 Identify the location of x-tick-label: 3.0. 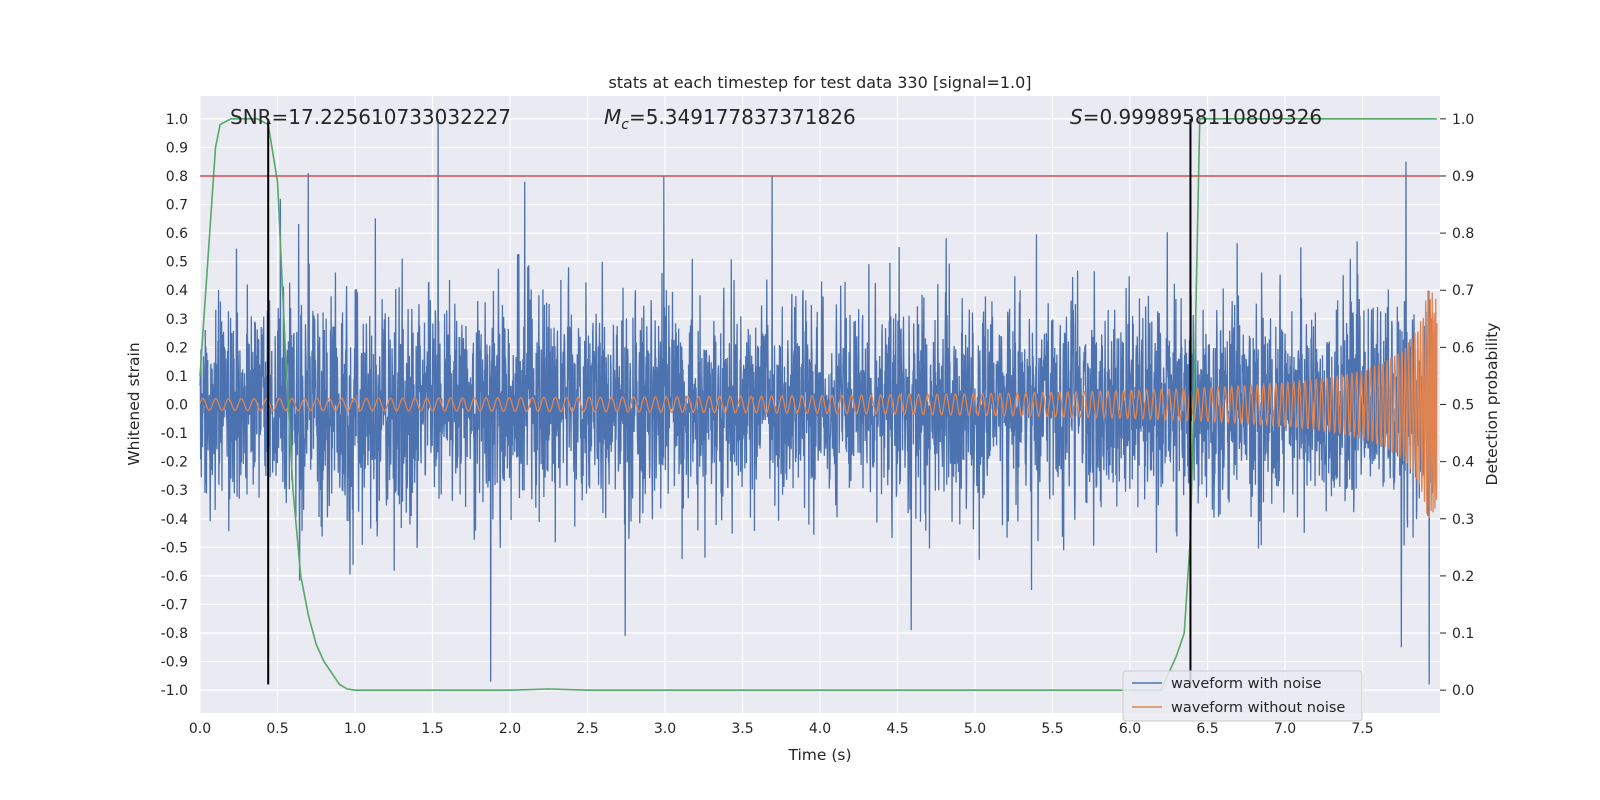
(665, 729).